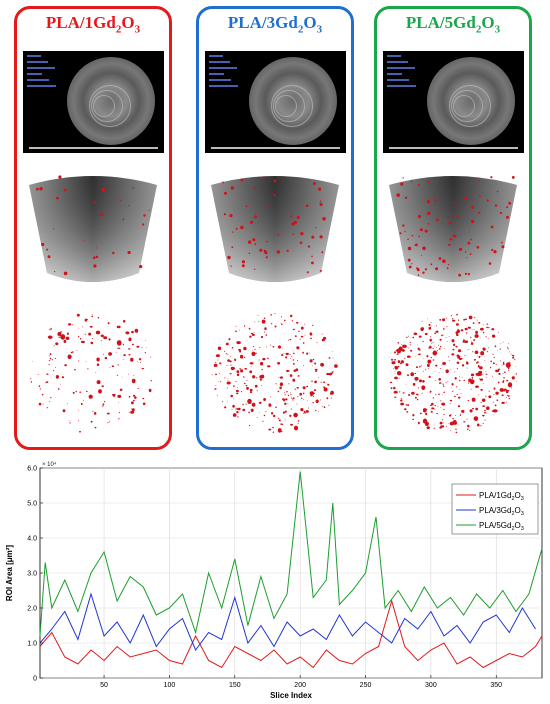 This screenshot has height=704, width=550. Describe the element at coordinates (93, 148) in the screenshot. I see `ct-scale-bar` at that location.